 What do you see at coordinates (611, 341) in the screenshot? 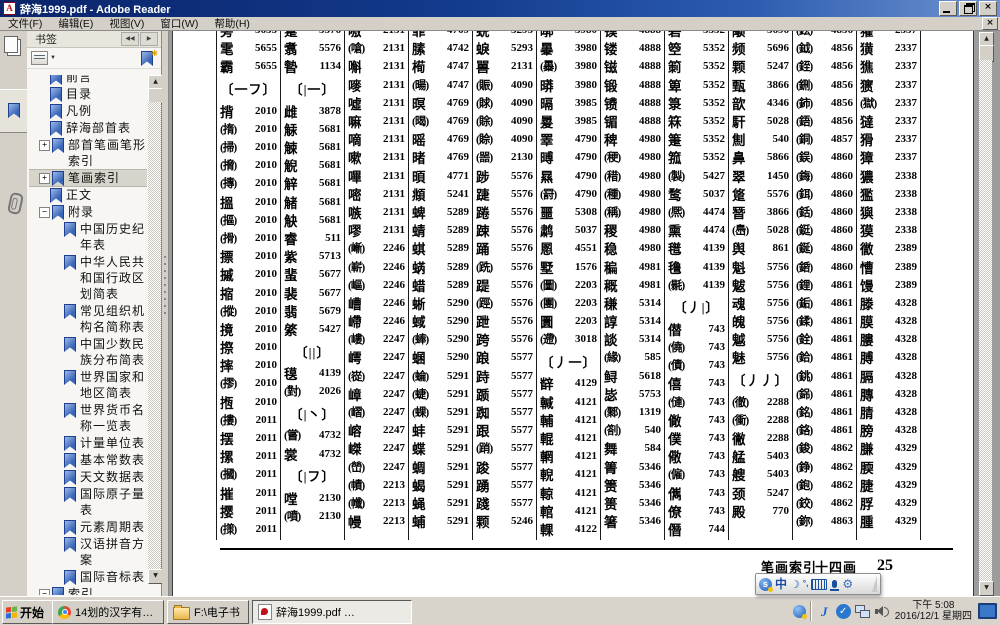
I see `index-character: 談` at bounding box center [611, 341].